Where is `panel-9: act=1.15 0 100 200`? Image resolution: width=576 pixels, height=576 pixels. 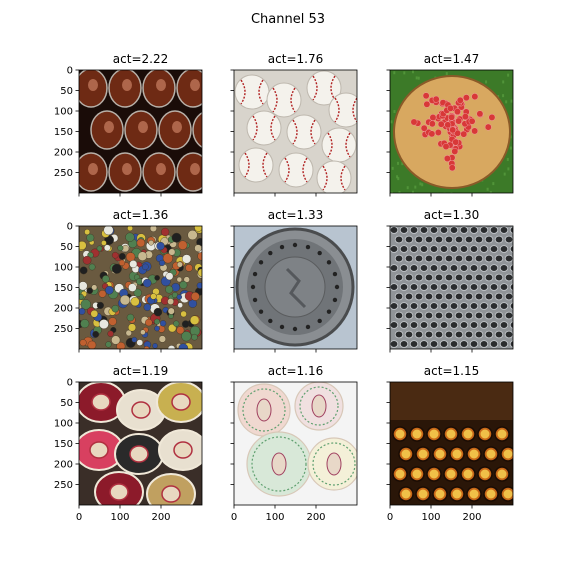
panel-9: act=1.15 0 100 200 is located at coordinates (450, 443).